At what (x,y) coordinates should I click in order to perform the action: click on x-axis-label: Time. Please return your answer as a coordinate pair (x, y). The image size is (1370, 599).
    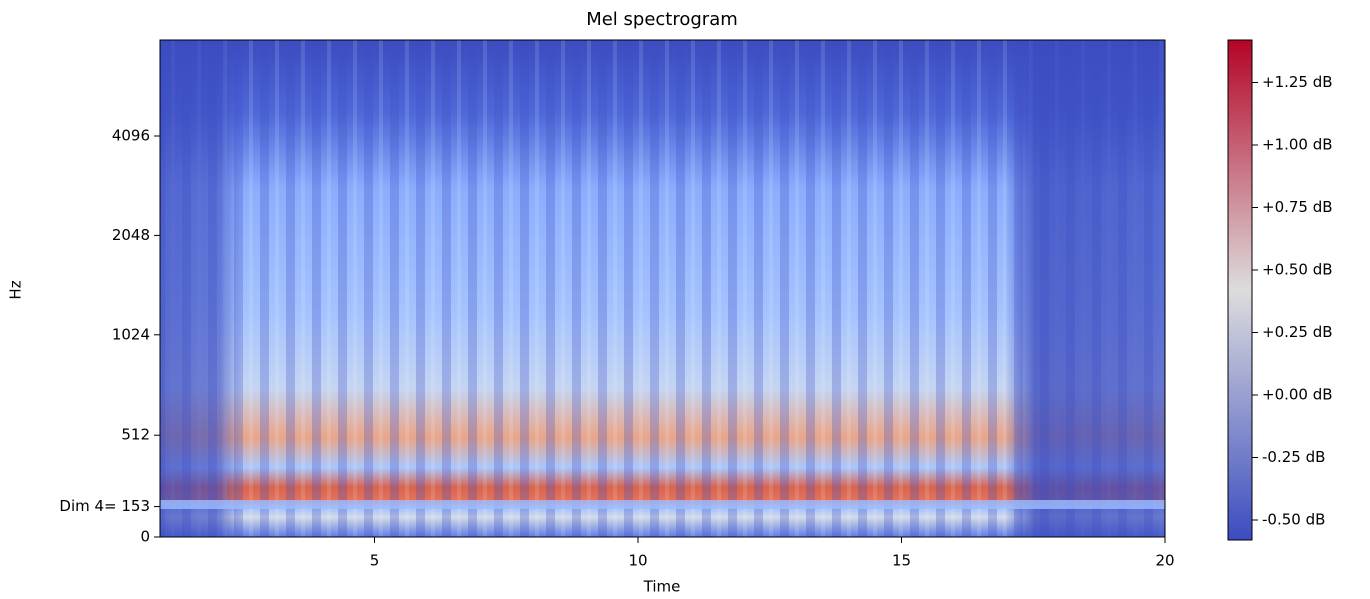
    Looking at the image, I should click on (662, 587).